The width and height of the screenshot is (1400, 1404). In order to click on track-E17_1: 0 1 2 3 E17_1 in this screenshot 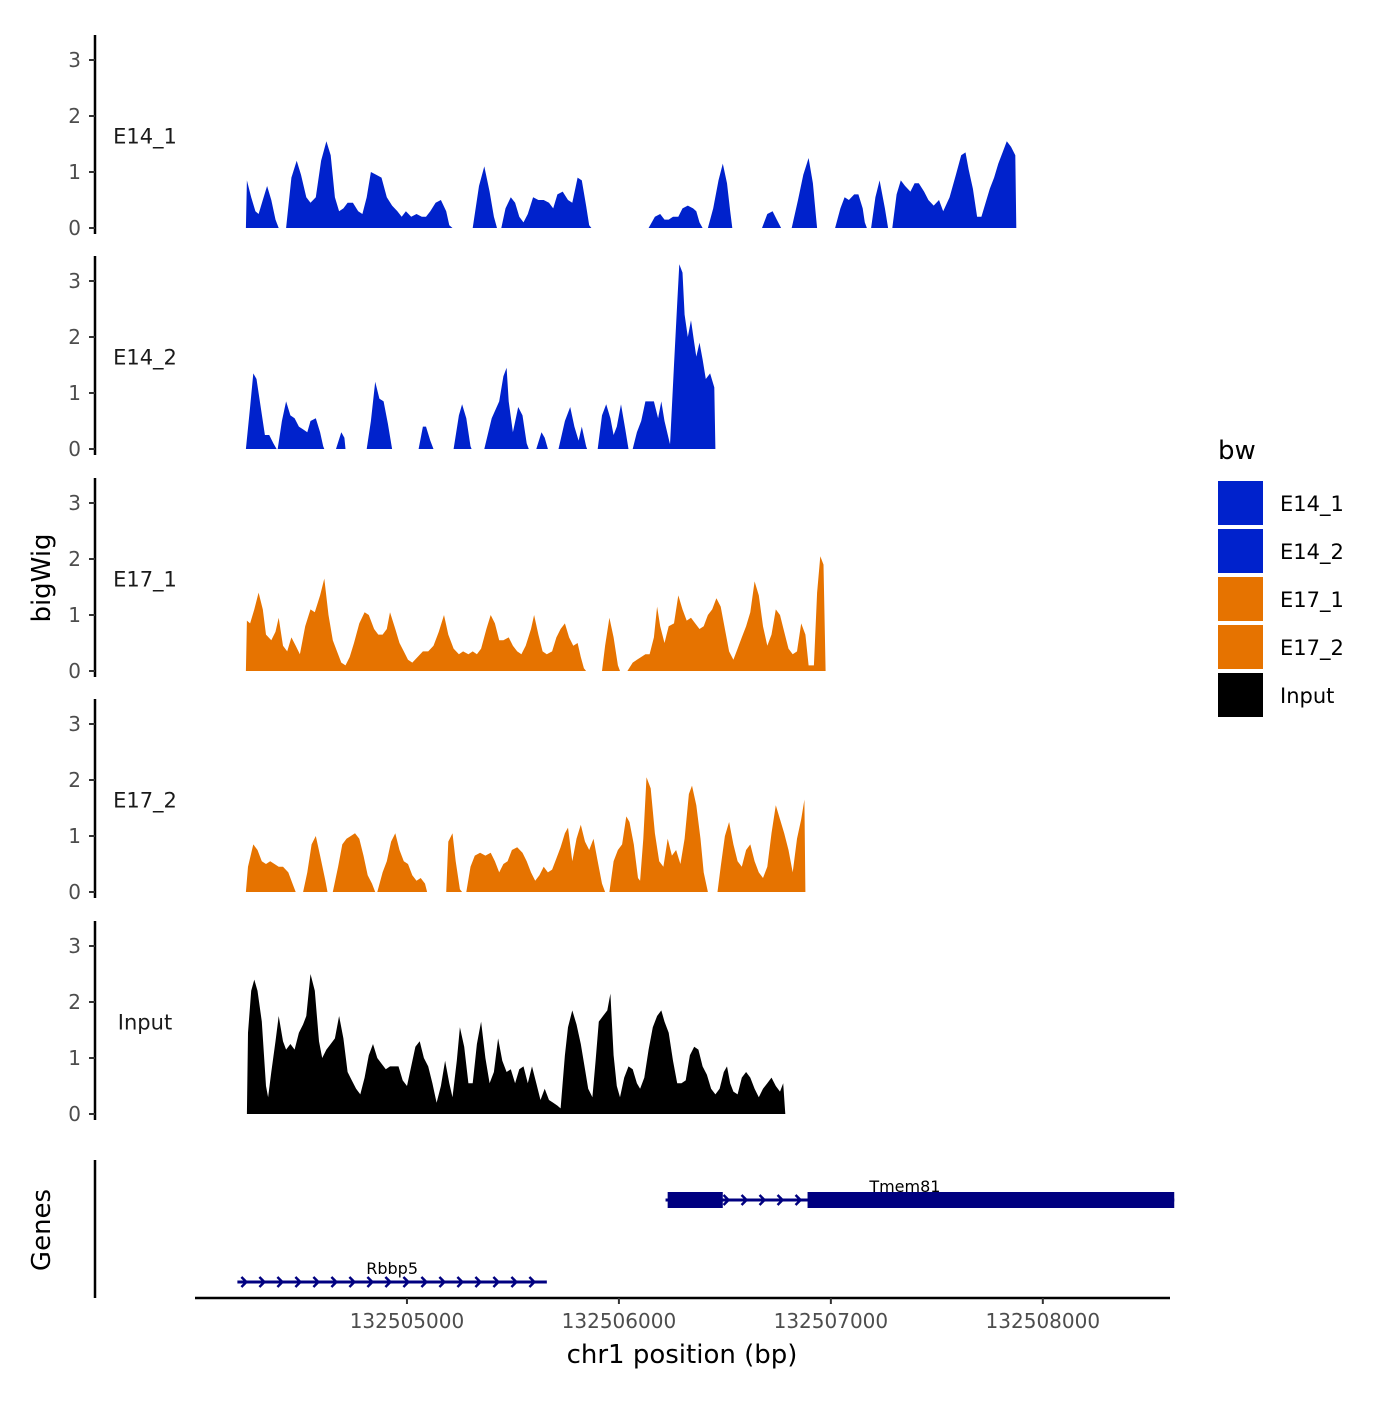, I will do `click(447, 580)`.